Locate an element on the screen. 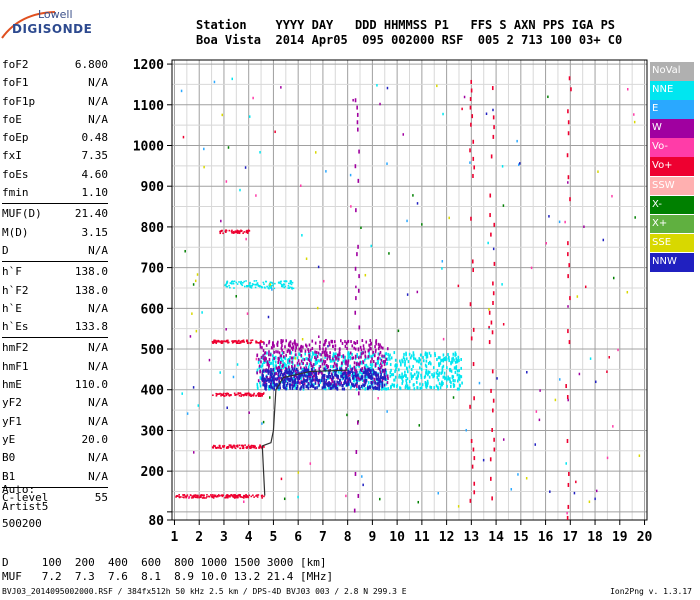  param-row: D N/A is located at coordinates (55, 251).